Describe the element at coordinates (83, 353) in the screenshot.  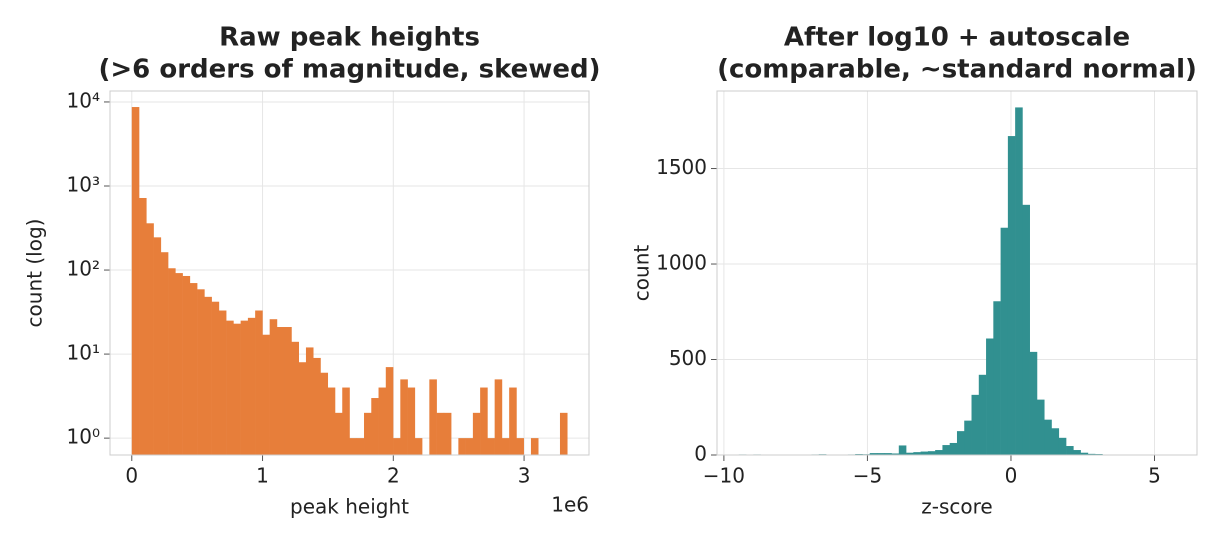
I see `y-tick-label: 10¹` at that location.